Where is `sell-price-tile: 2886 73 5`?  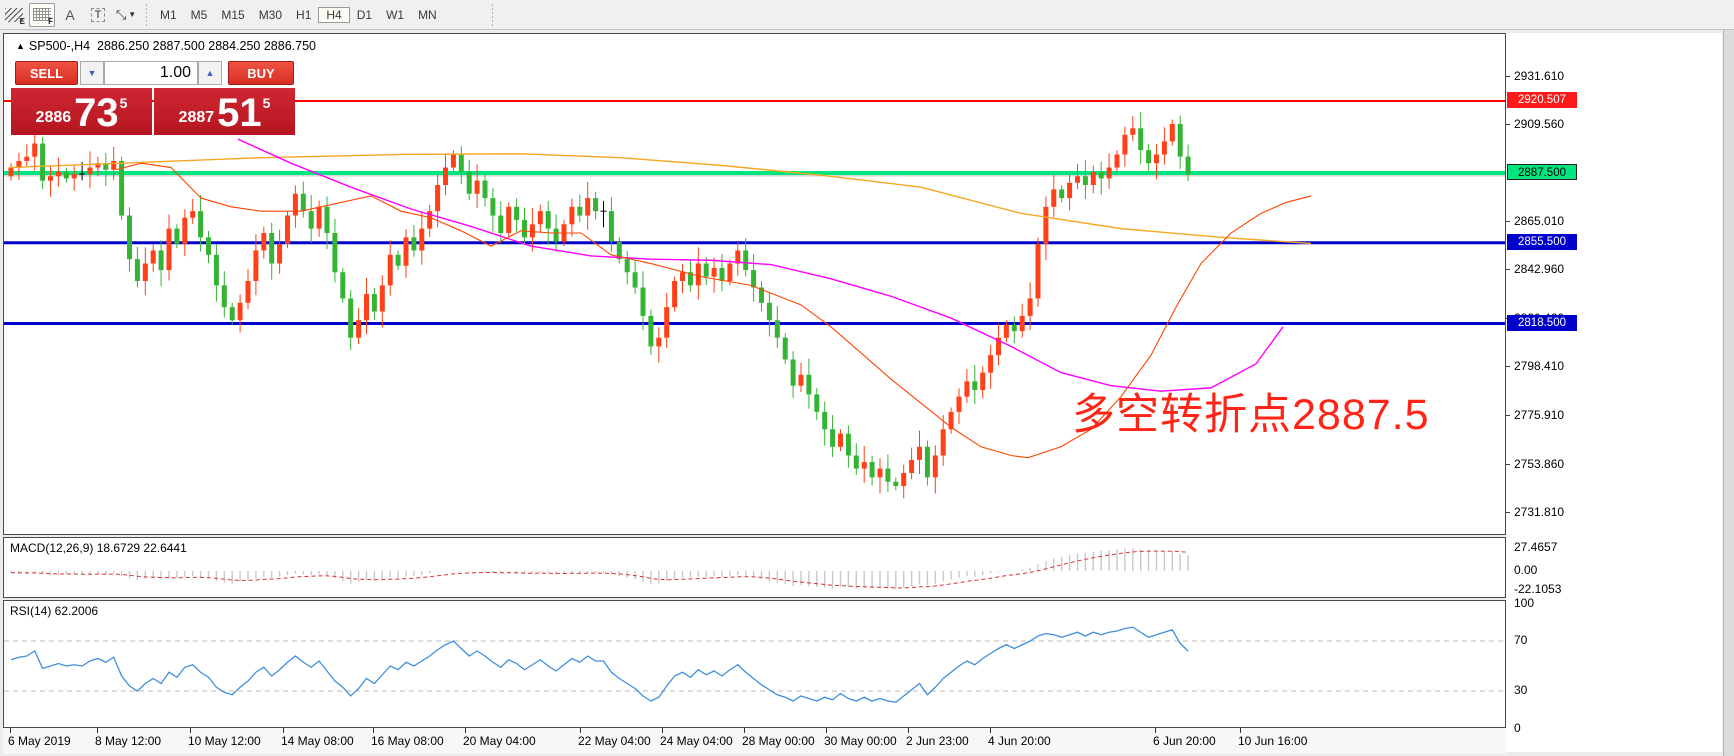 sell-price-tile: 2886 73 5 is located at coordinates (81, 111).